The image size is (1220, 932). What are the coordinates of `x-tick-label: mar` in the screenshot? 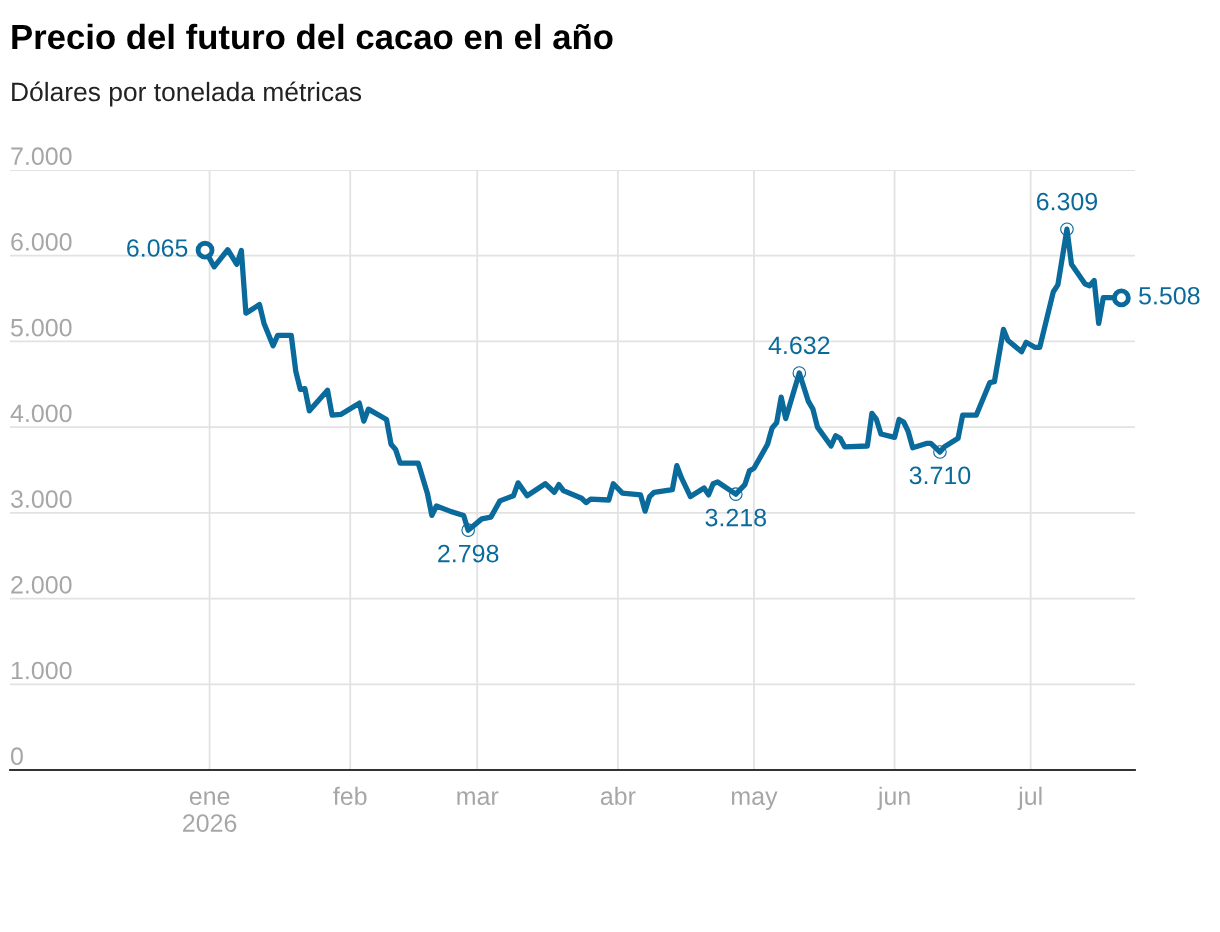 It's located at (478, 798).